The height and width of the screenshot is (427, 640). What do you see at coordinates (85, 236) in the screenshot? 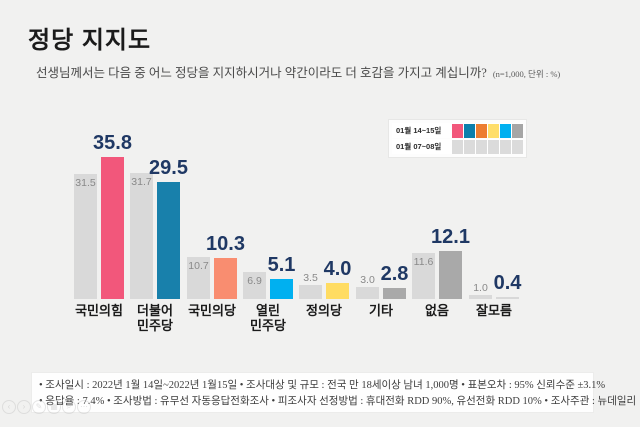
I see `bar-prev: 31.5` at bounding box center [85, 236].